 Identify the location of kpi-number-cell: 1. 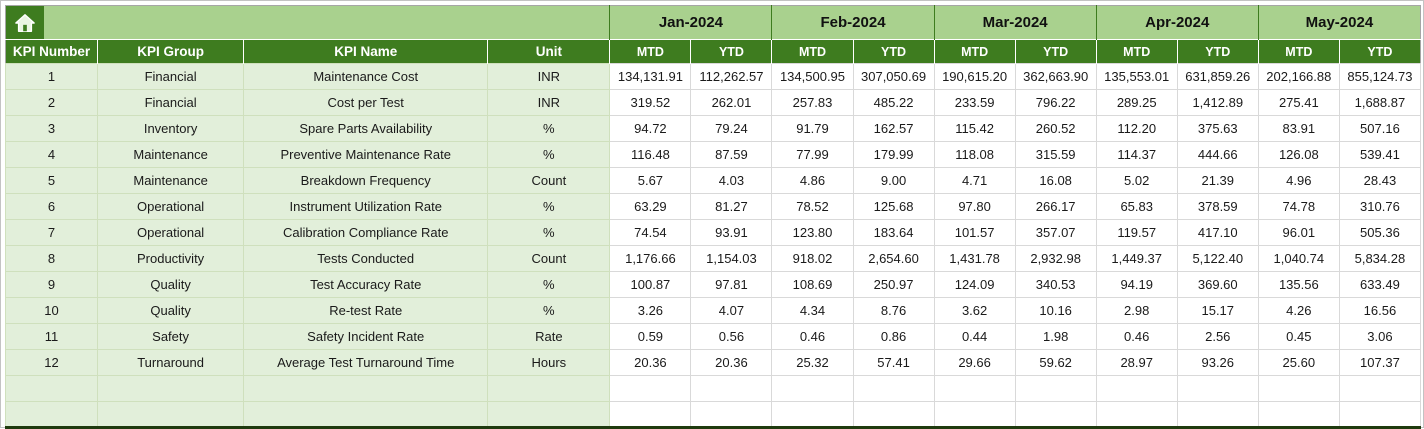
(51, 76).